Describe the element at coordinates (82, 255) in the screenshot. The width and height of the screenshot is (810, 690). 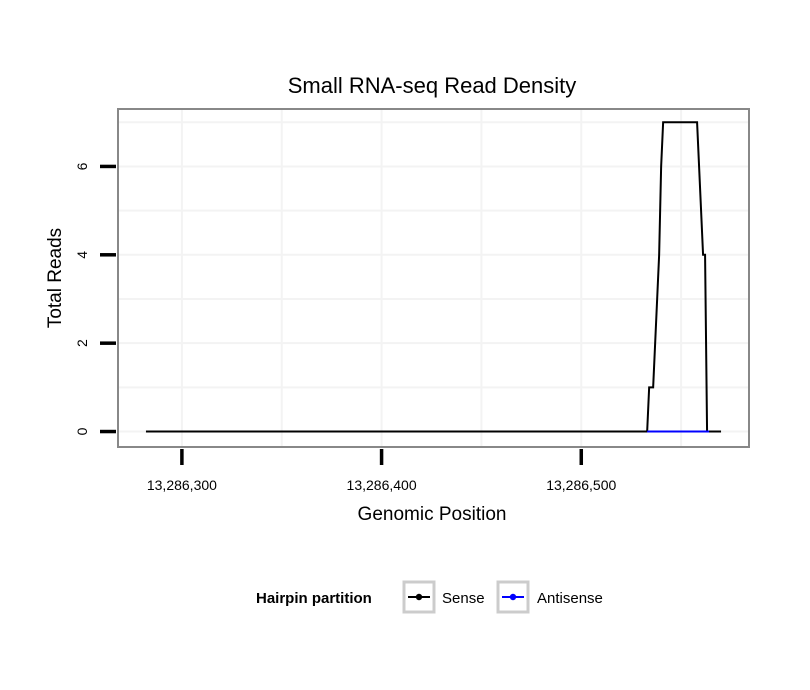
I see `y-tick-label: 4` at that location.